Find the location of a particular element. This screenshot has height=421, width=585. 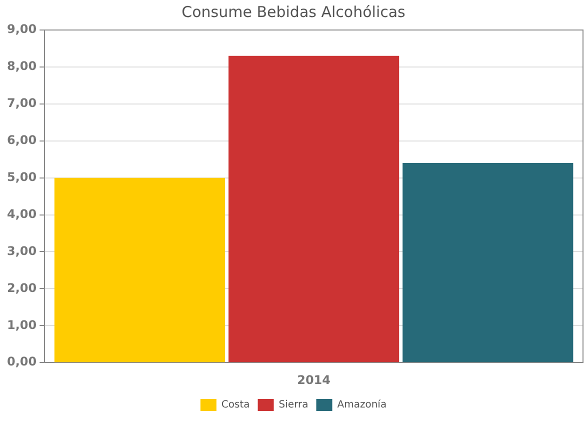

legend-label: Costa is located at coordinates (235, 405).